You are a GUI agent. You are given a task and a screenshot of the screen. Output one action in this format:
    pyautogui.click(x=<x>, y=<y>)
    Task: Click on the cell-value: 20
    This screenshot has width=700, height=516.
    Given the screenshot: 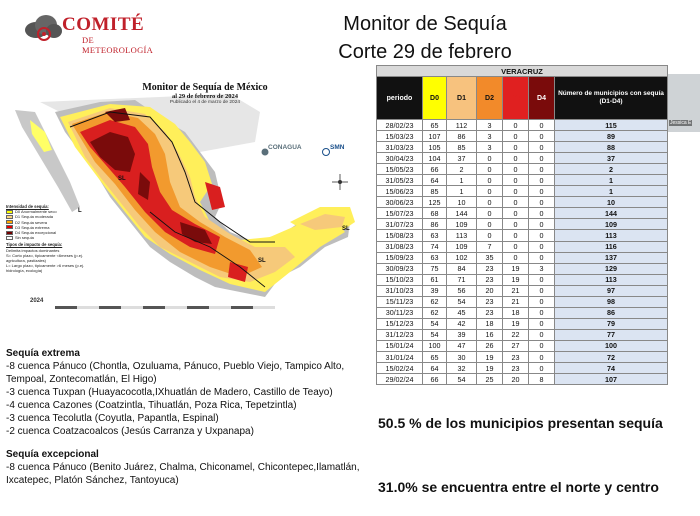 What is the action you would take?
    pyautogui.click(x=489, y=290)
    